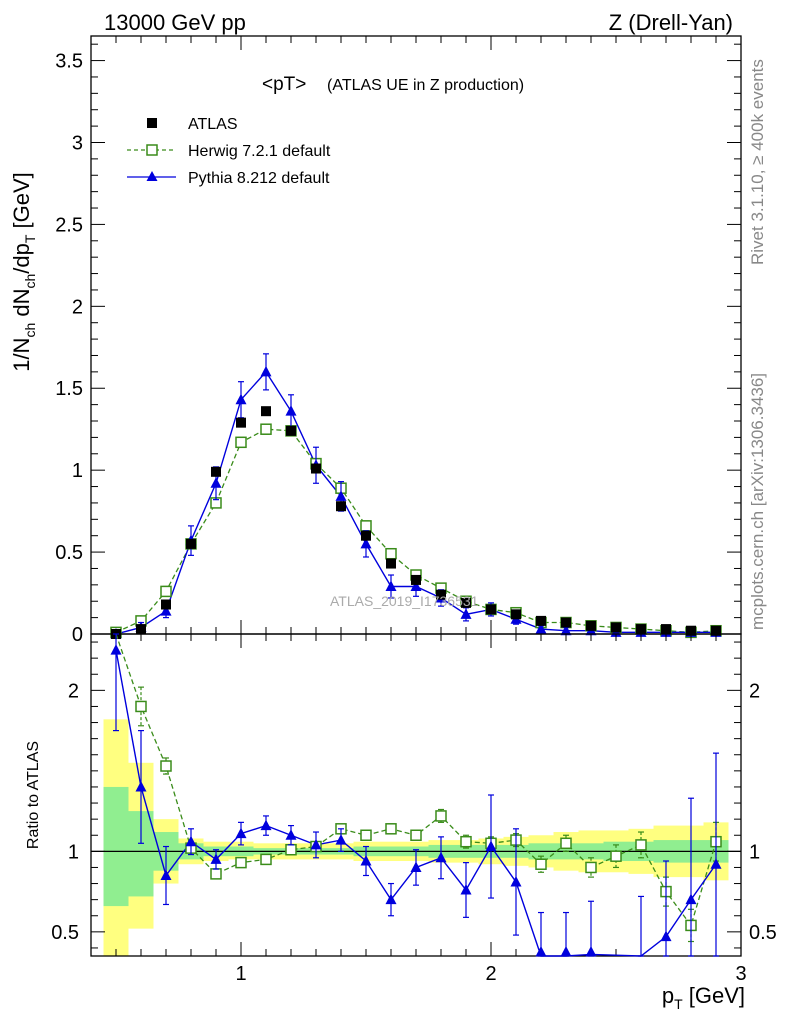  Describe the element at coordinates (259, 178) in the screenshot. I see `legend-label-pythia: Pythia 8.212 default` at that location.